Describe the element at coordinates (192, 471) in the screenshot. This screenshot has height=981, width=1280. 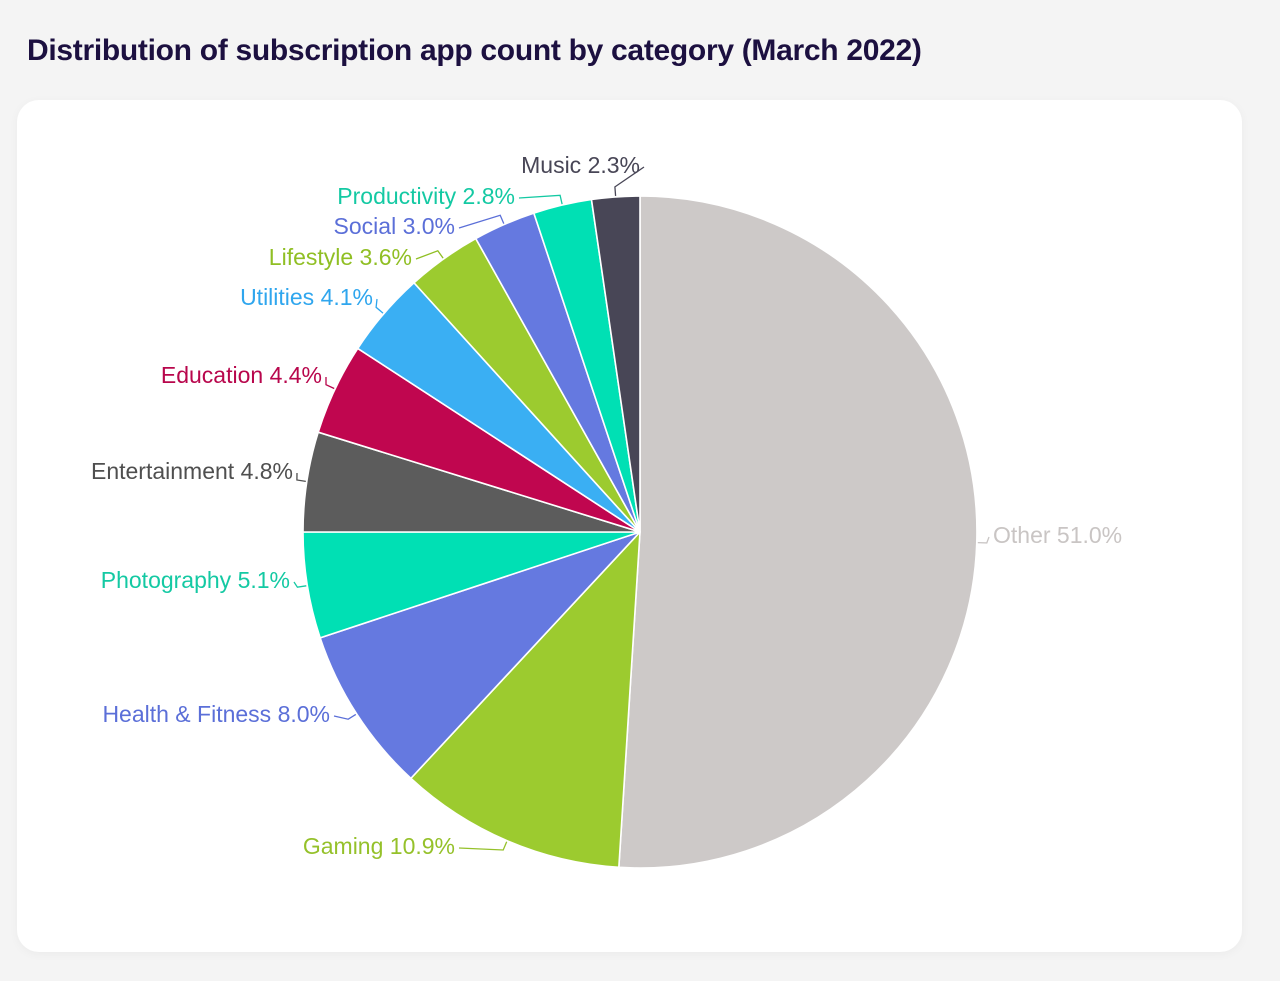
I see `data-label: Entertainment 4.8%` at that location.